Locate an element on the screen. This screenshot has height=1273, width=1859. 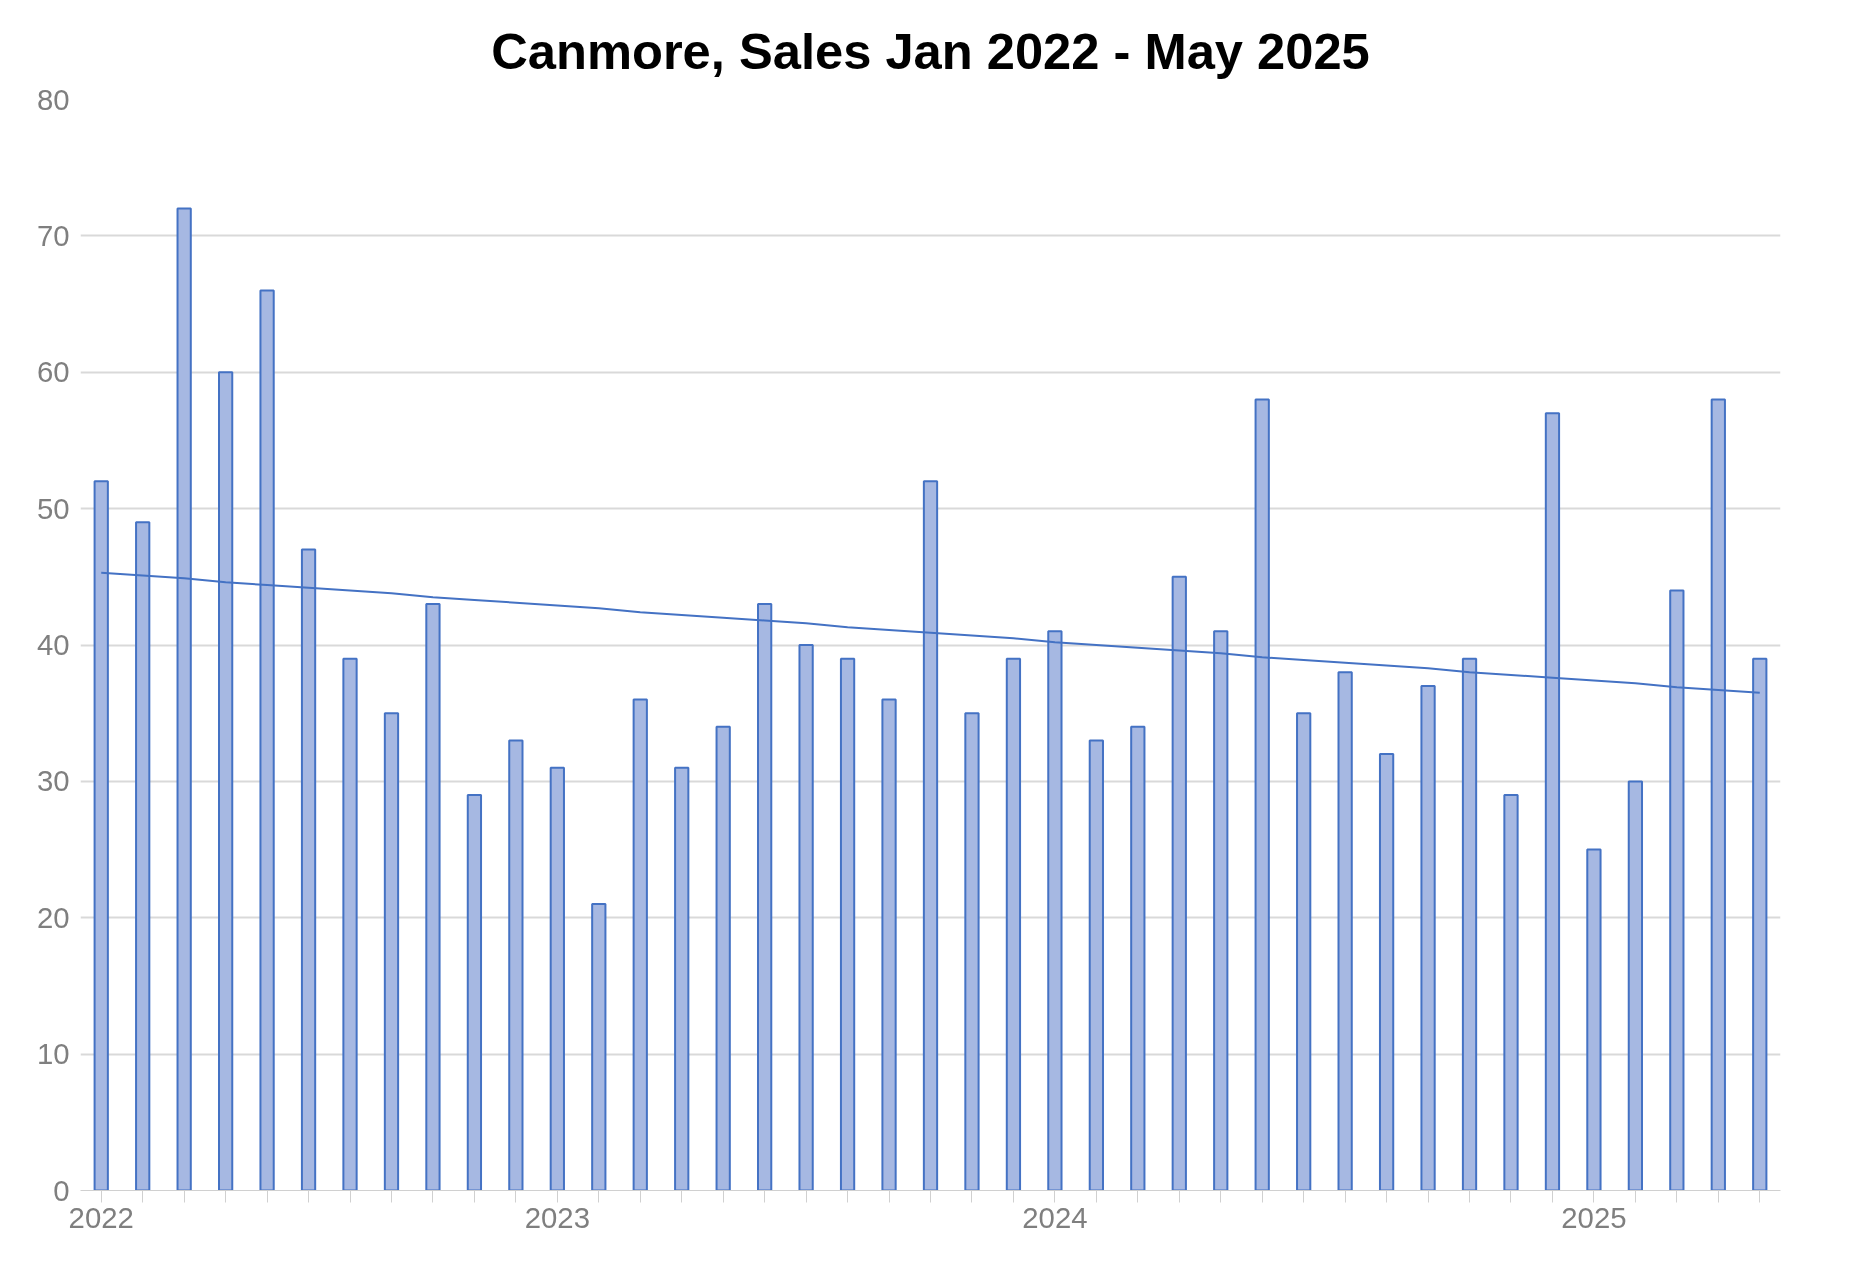
y-tick-label: 80 is located at coordinates (53, 99).